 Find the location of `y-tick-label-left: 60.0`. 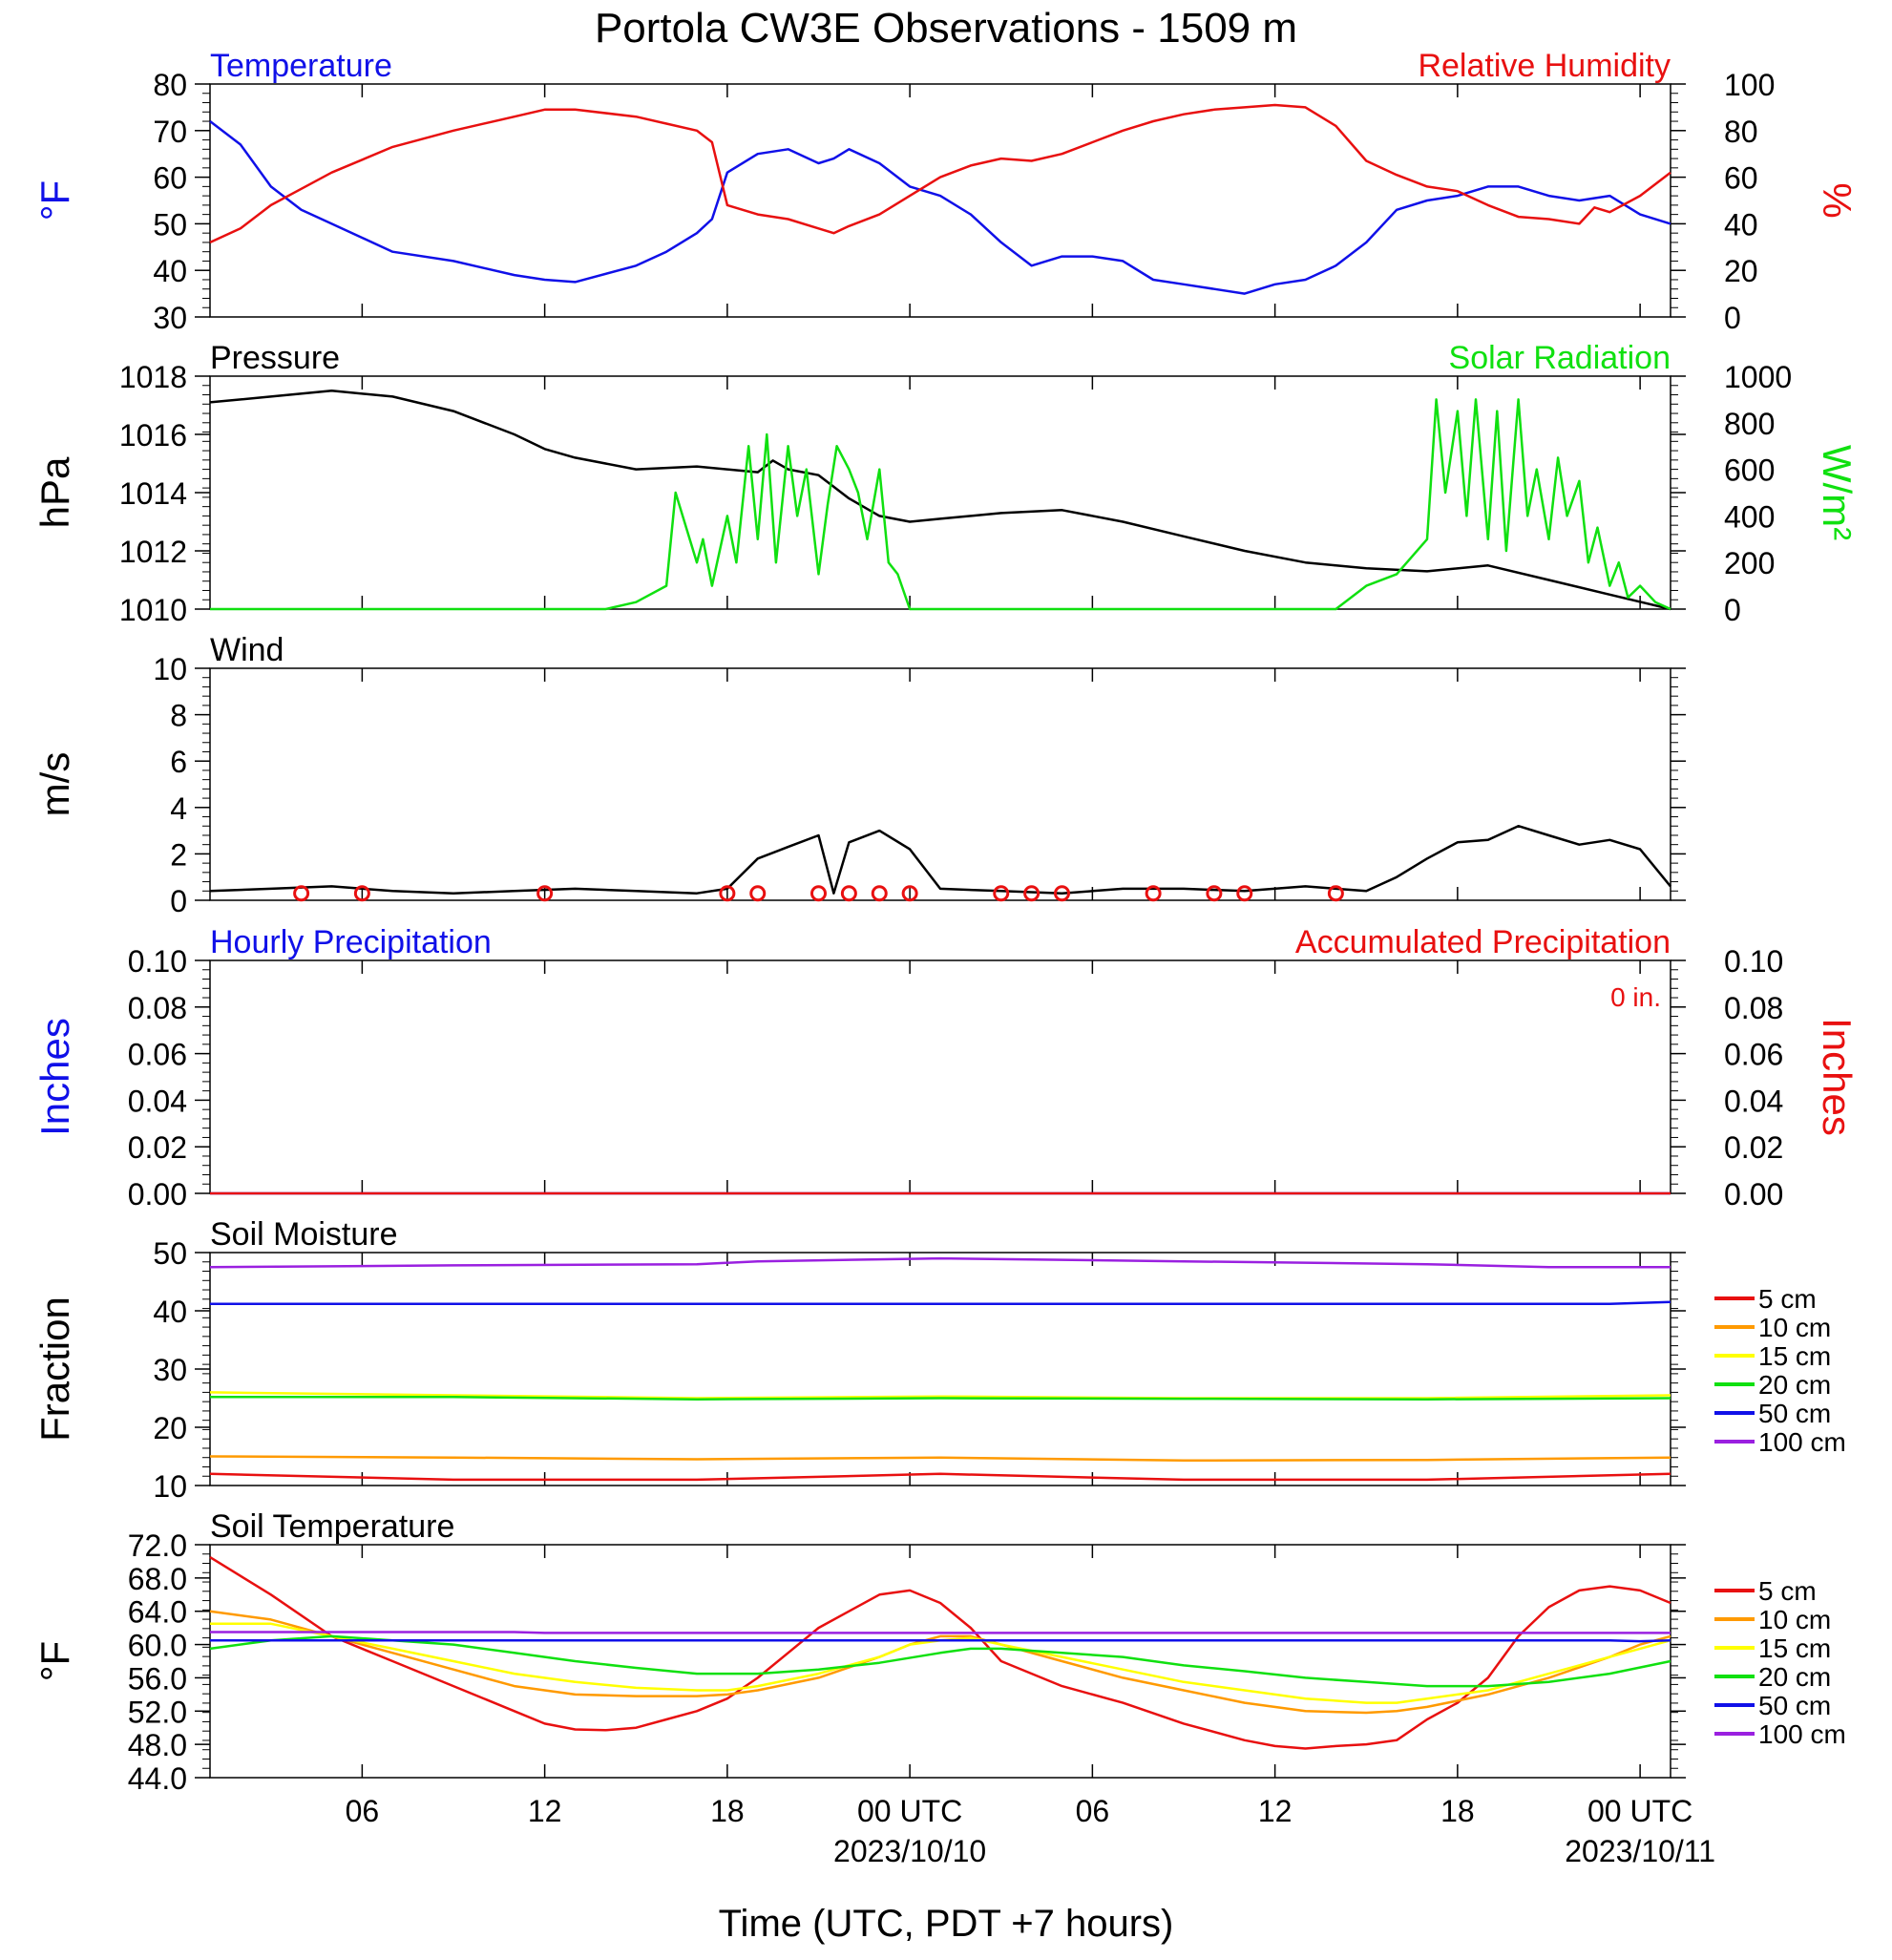

y-tick-label-left: 60.0 is located at coordinates (157, 1646).